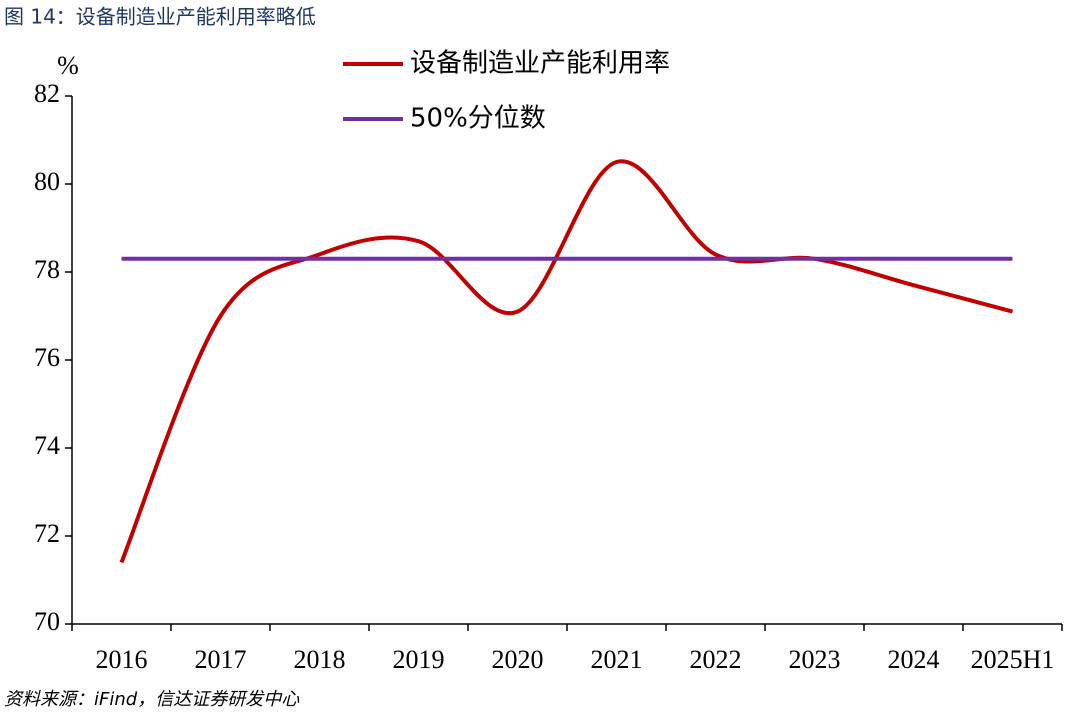 This screenshot has height=714, width=1068. Describe the element at coordinates (221, 659) in the screenshot. I see `x-tick-label: 2017` at that location.